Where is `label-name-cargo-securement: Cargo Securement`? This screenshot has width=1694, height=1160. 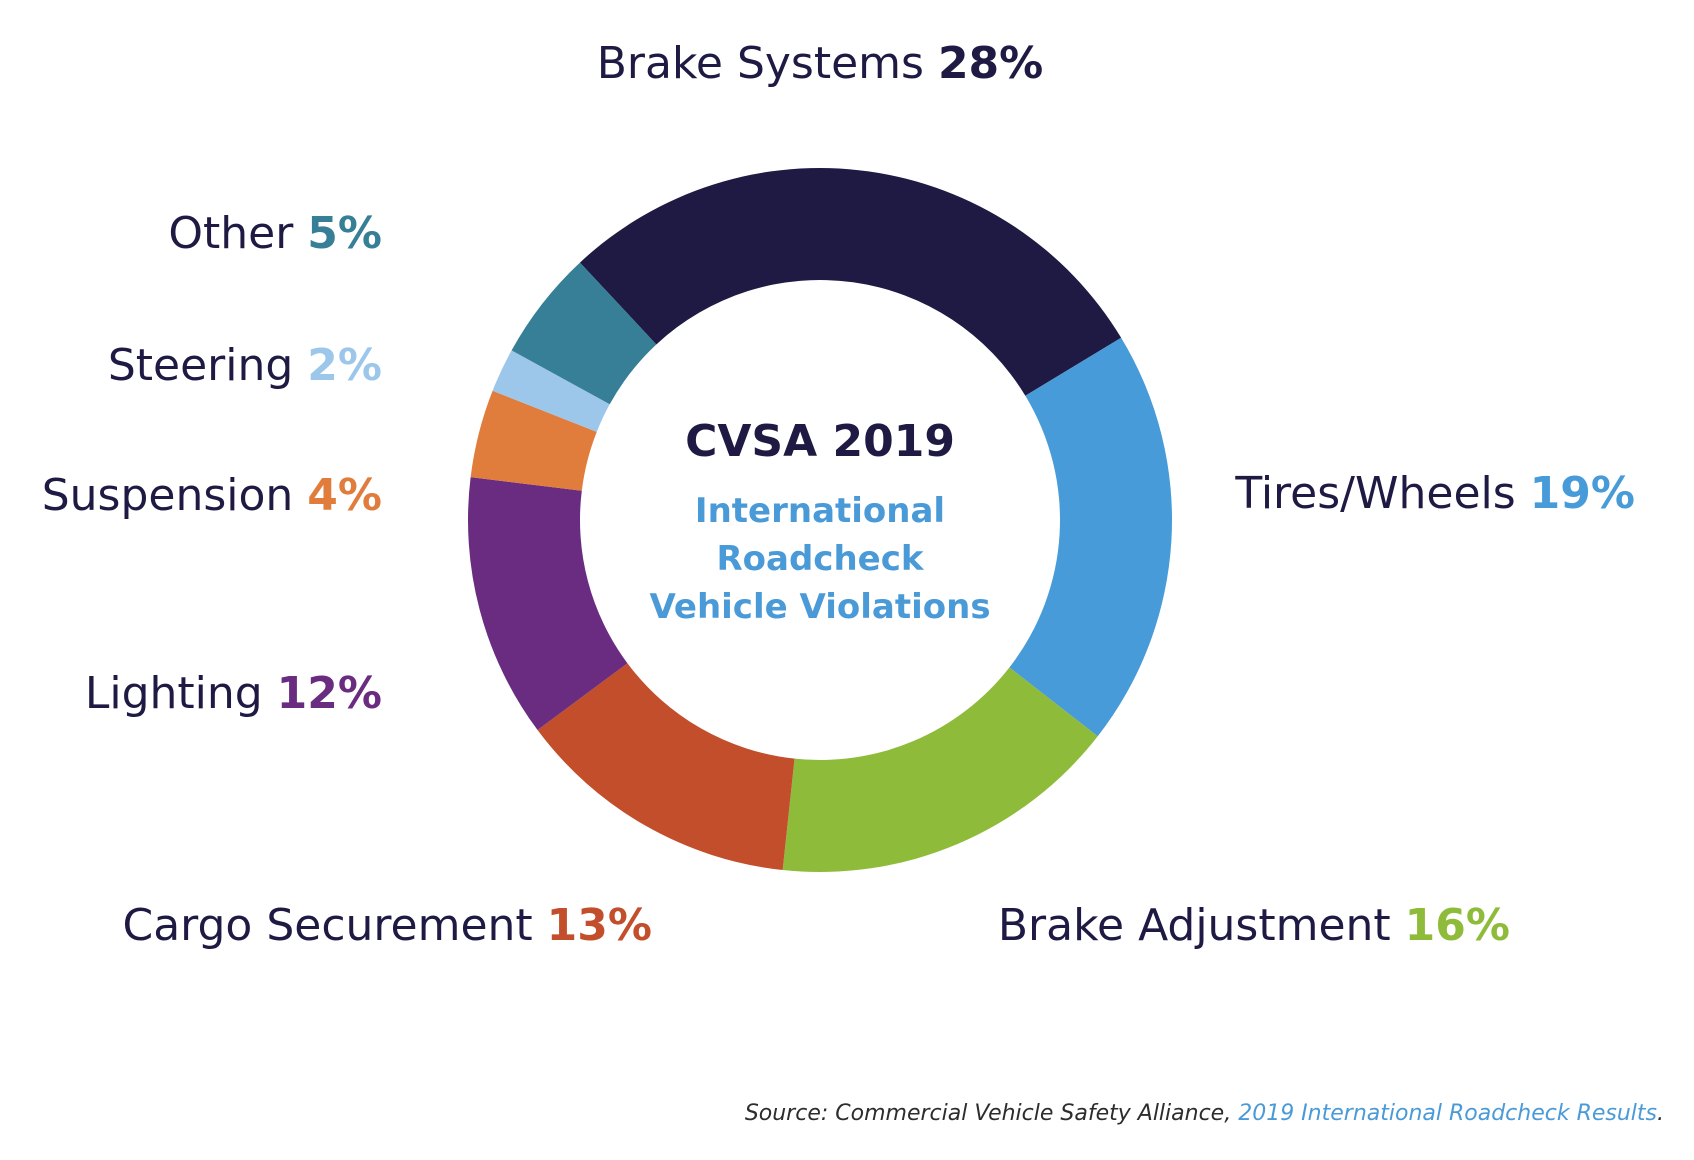
label-name-cargo-securement: Cargo Securement is located at coordinates (335, 925).